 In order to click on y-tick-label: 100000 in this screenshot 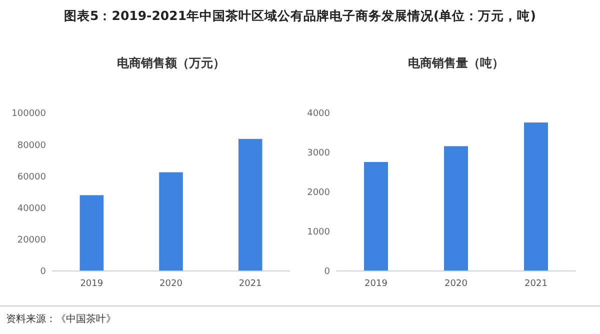, I will do `click(29, 114)`.